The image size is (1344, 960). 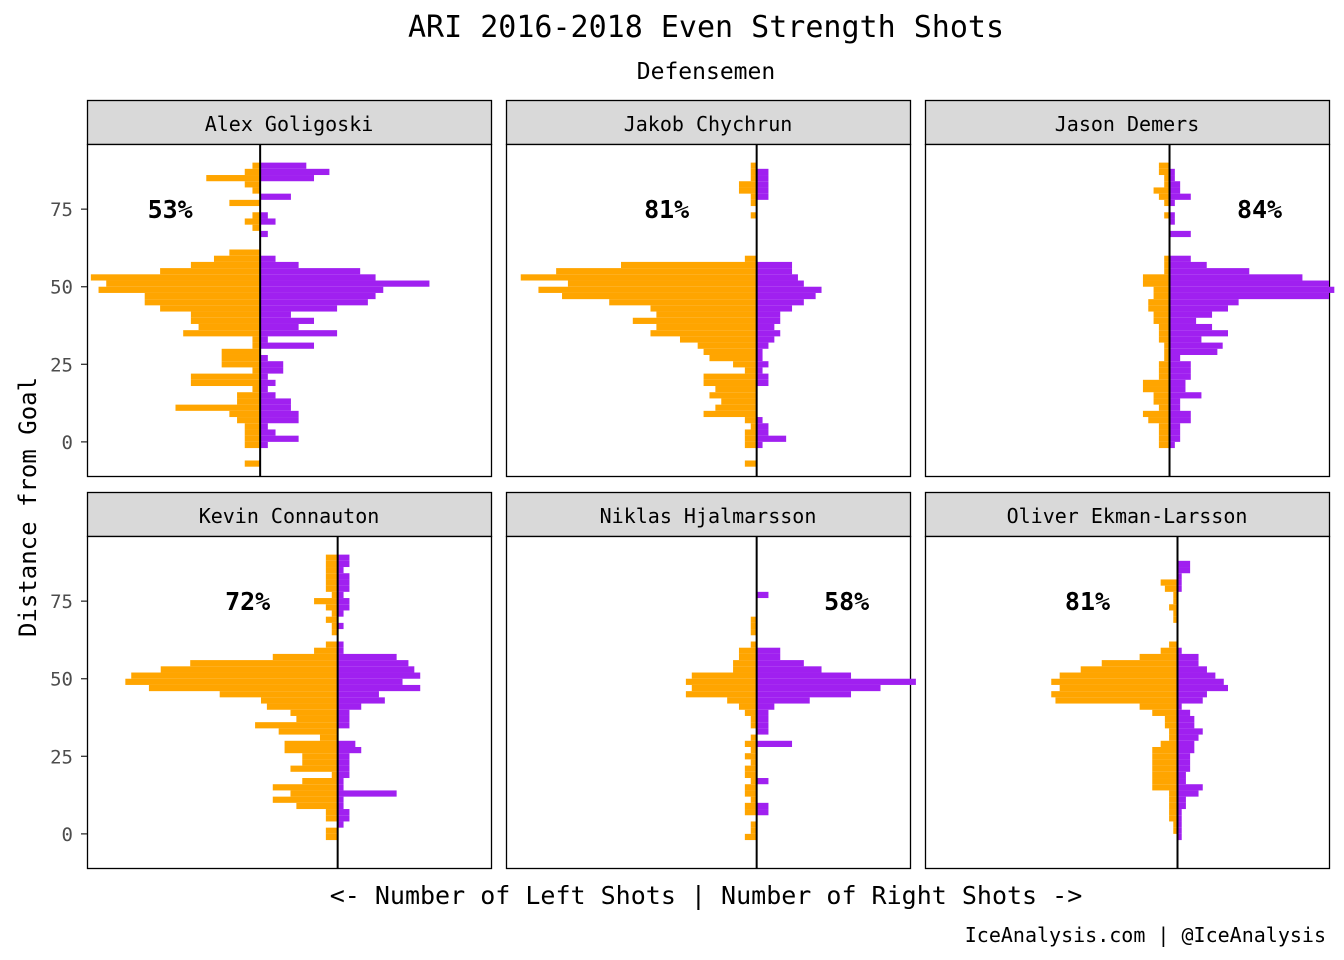 What do you see at coordinates (1259, 209) in the screenshot?
I see `percent-label: 84%` at bounding box center [1259, 209].